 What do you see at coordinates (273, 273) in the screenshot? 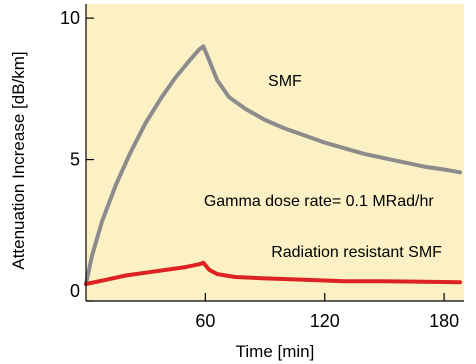
I see `series-line-radiation-resistant-smf` at bounding box center [273, 273].